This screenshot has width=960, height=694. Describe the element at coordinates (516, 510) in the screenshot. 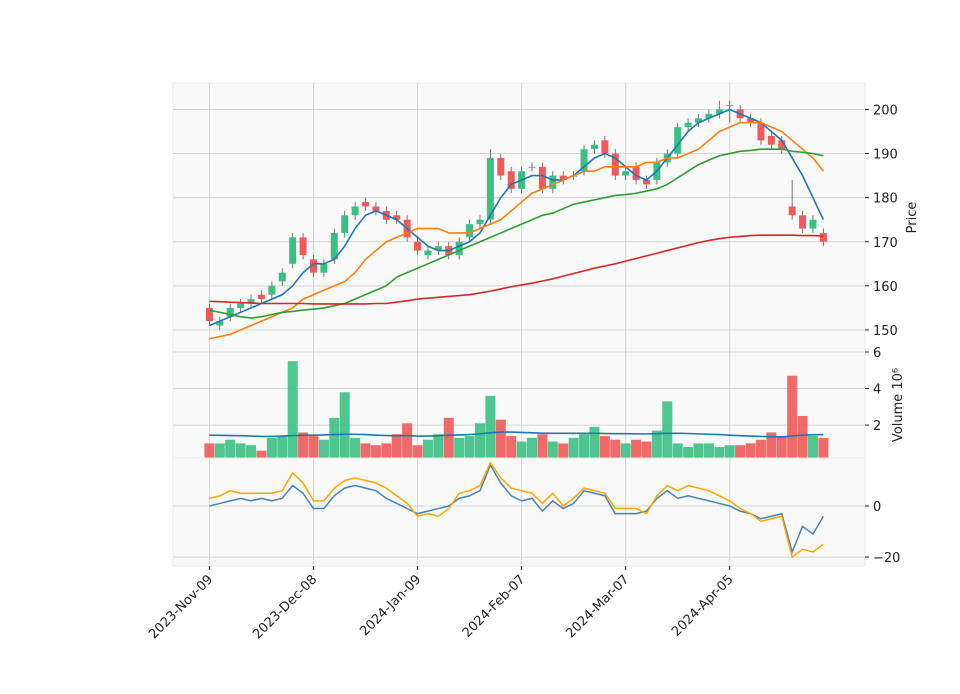

I see `oscillator-line` at that location.